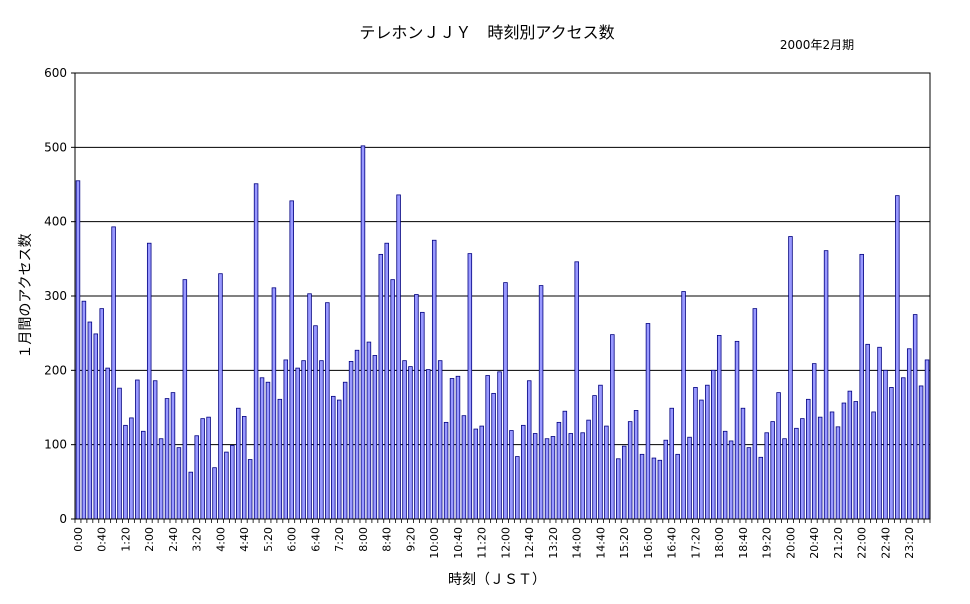 This screenshot has width=970, height=604. Describe the element at coordinates (102, 539) in the screenshot. I see `x-tick-label: 0:40` at that location.